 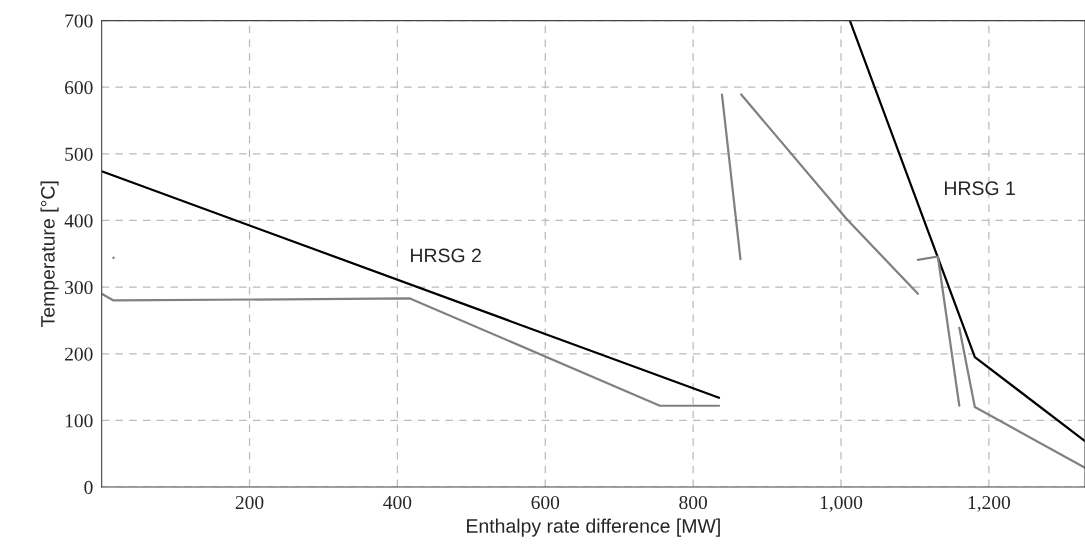 I want to click on x-axis-title: Enthalpy rate difference [MW], so click(x=593, y=527).